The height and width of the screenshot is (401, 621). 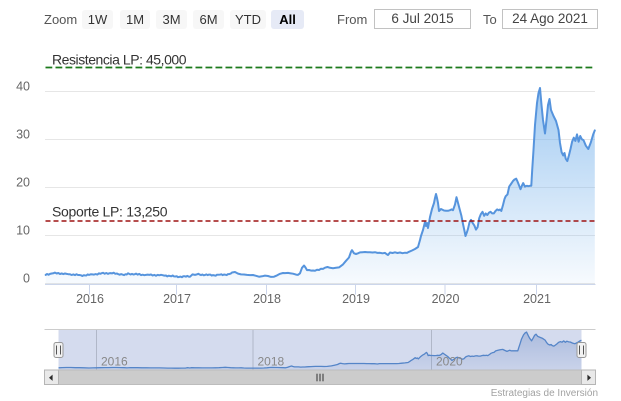 What do you see at coordinates (23, 87) in the screenshot?
I see `svg-text: 40` at bounding box center [23, 87].